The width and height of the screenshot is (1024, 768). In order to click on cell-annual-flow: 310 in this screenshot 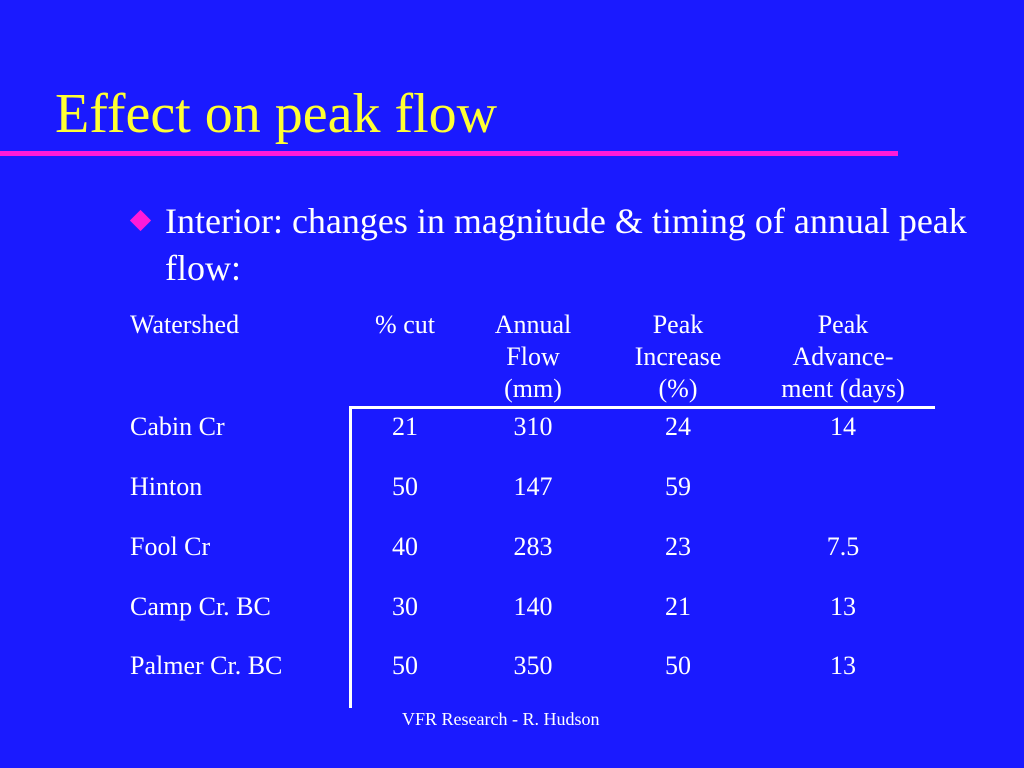, I will do `click(533, 426)`.